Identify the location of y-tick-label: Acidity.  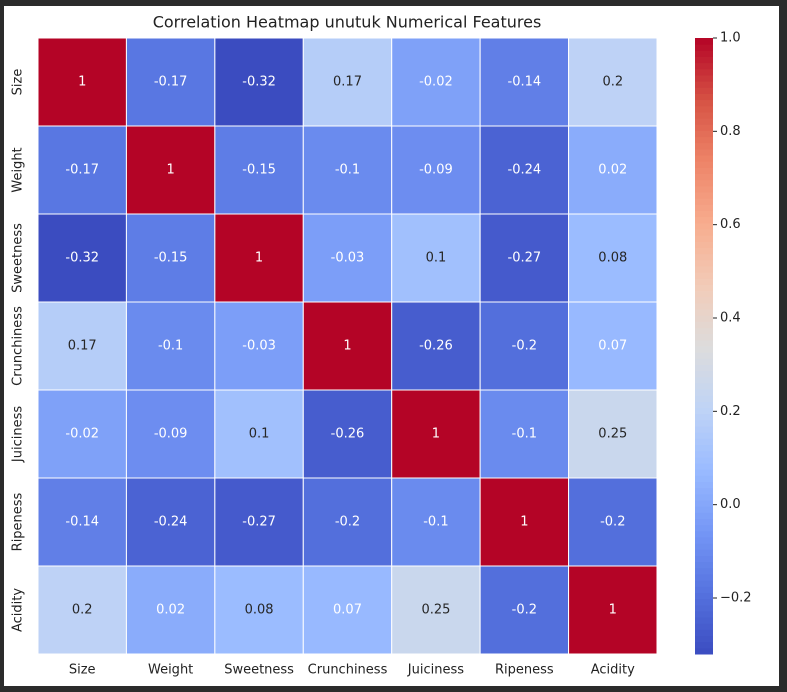
(18, 610).